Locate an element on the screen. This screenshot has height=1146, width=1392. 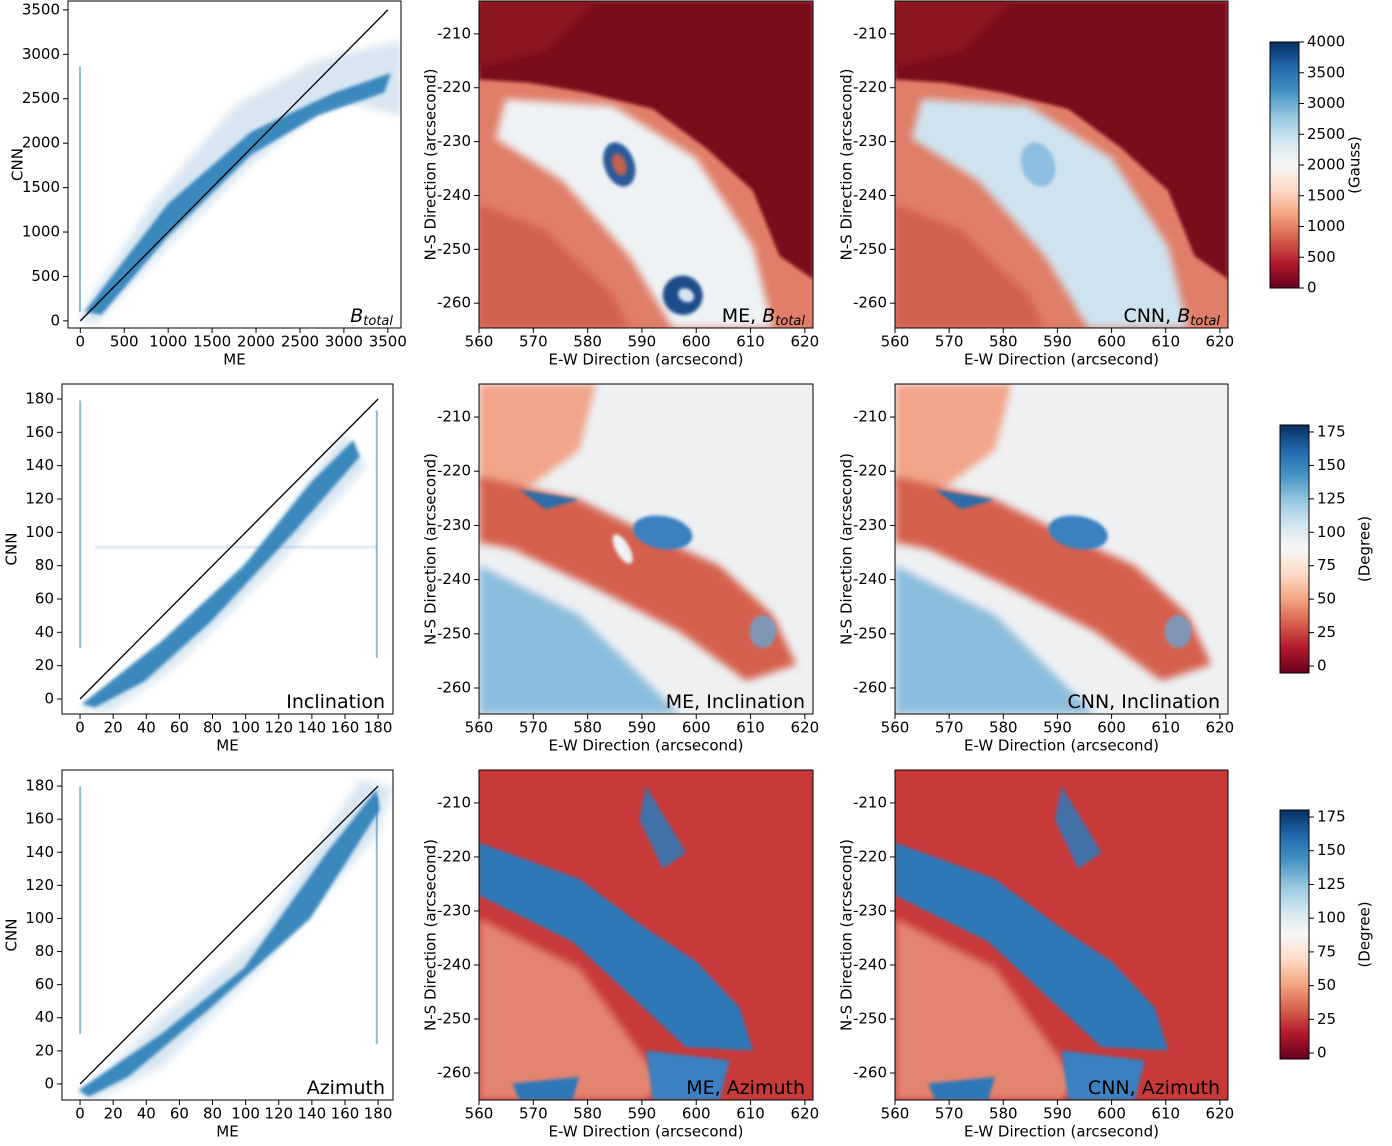
annotation-text: ME, Inclination is located at coordinates (735, 702).